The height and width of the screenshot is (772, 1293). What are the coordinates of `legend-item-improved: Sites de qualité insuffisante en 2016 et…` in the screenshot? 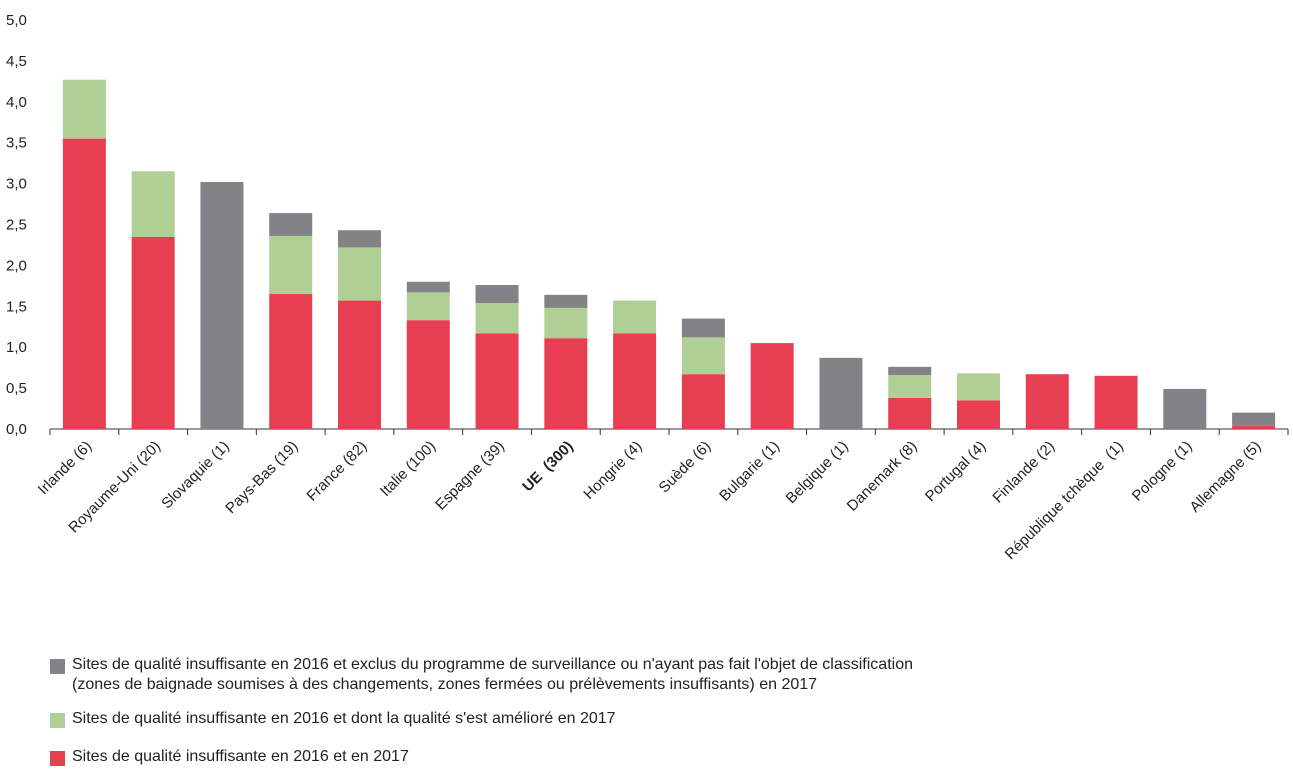 It's located at (650, 719).